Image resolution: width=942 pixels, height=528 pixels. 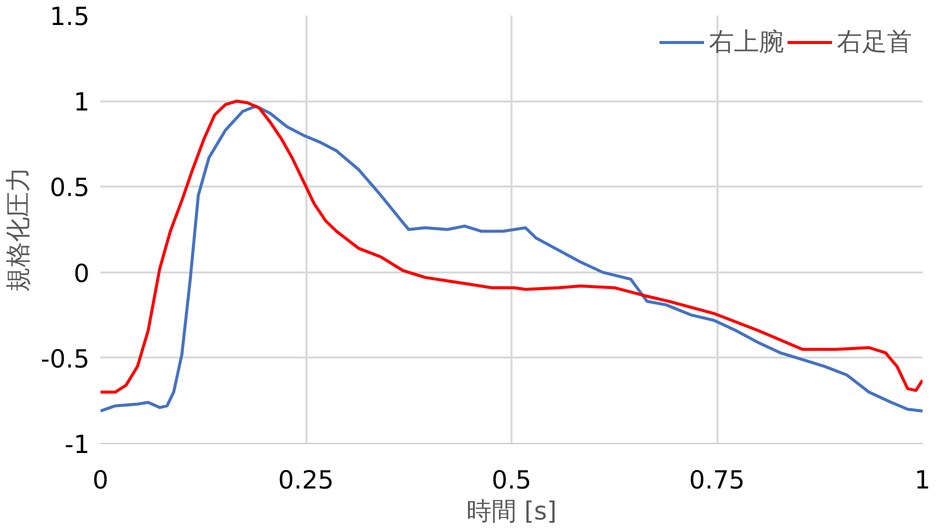 What do you see at coordinates (100, 480) in the screenshot?
I see `x-tick-label: 0` at bounding box center [100, 480].